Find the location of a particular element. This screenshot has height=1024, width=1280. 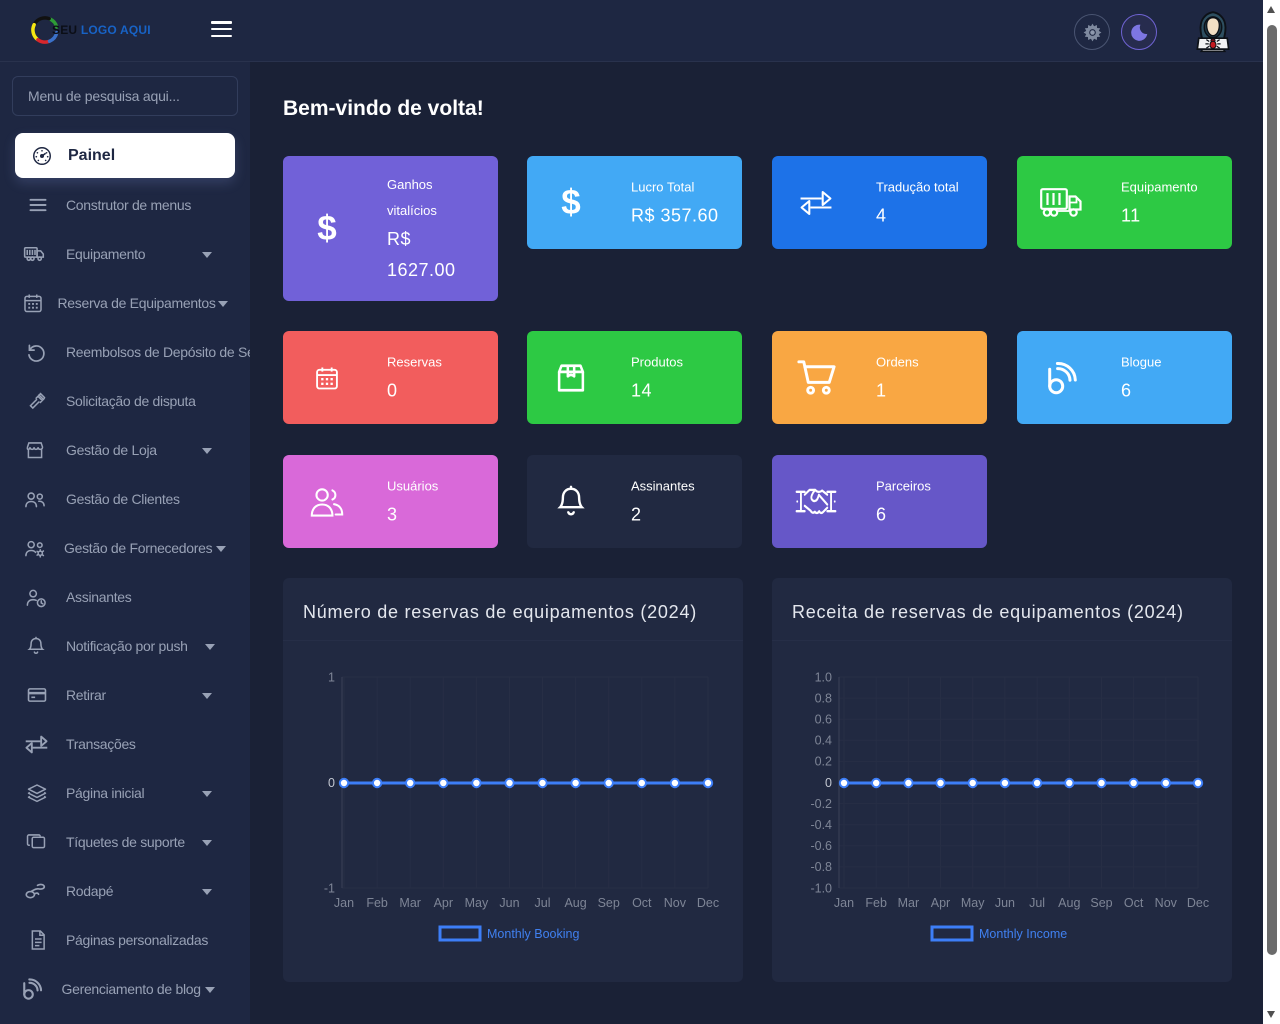

svg-text: -0.6 is located at coordinates (821, 846).